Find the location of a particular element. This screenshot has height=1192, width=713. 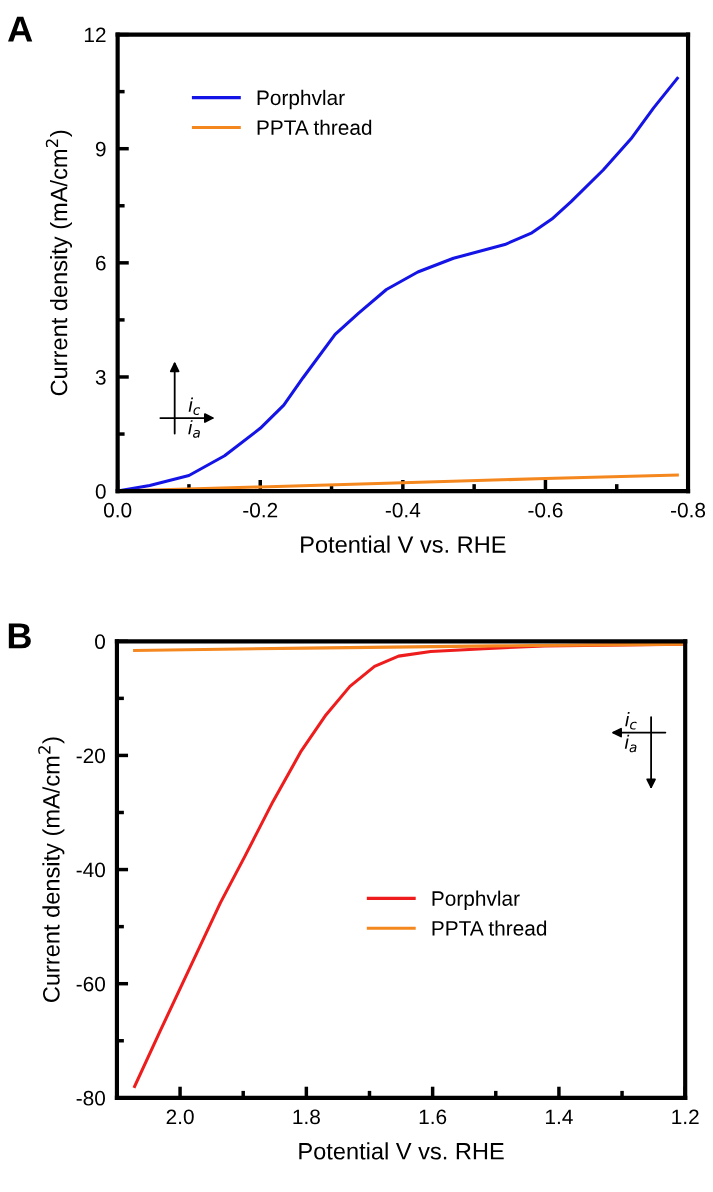

y-tick-label: -20 is located at coordinates (91, 756).